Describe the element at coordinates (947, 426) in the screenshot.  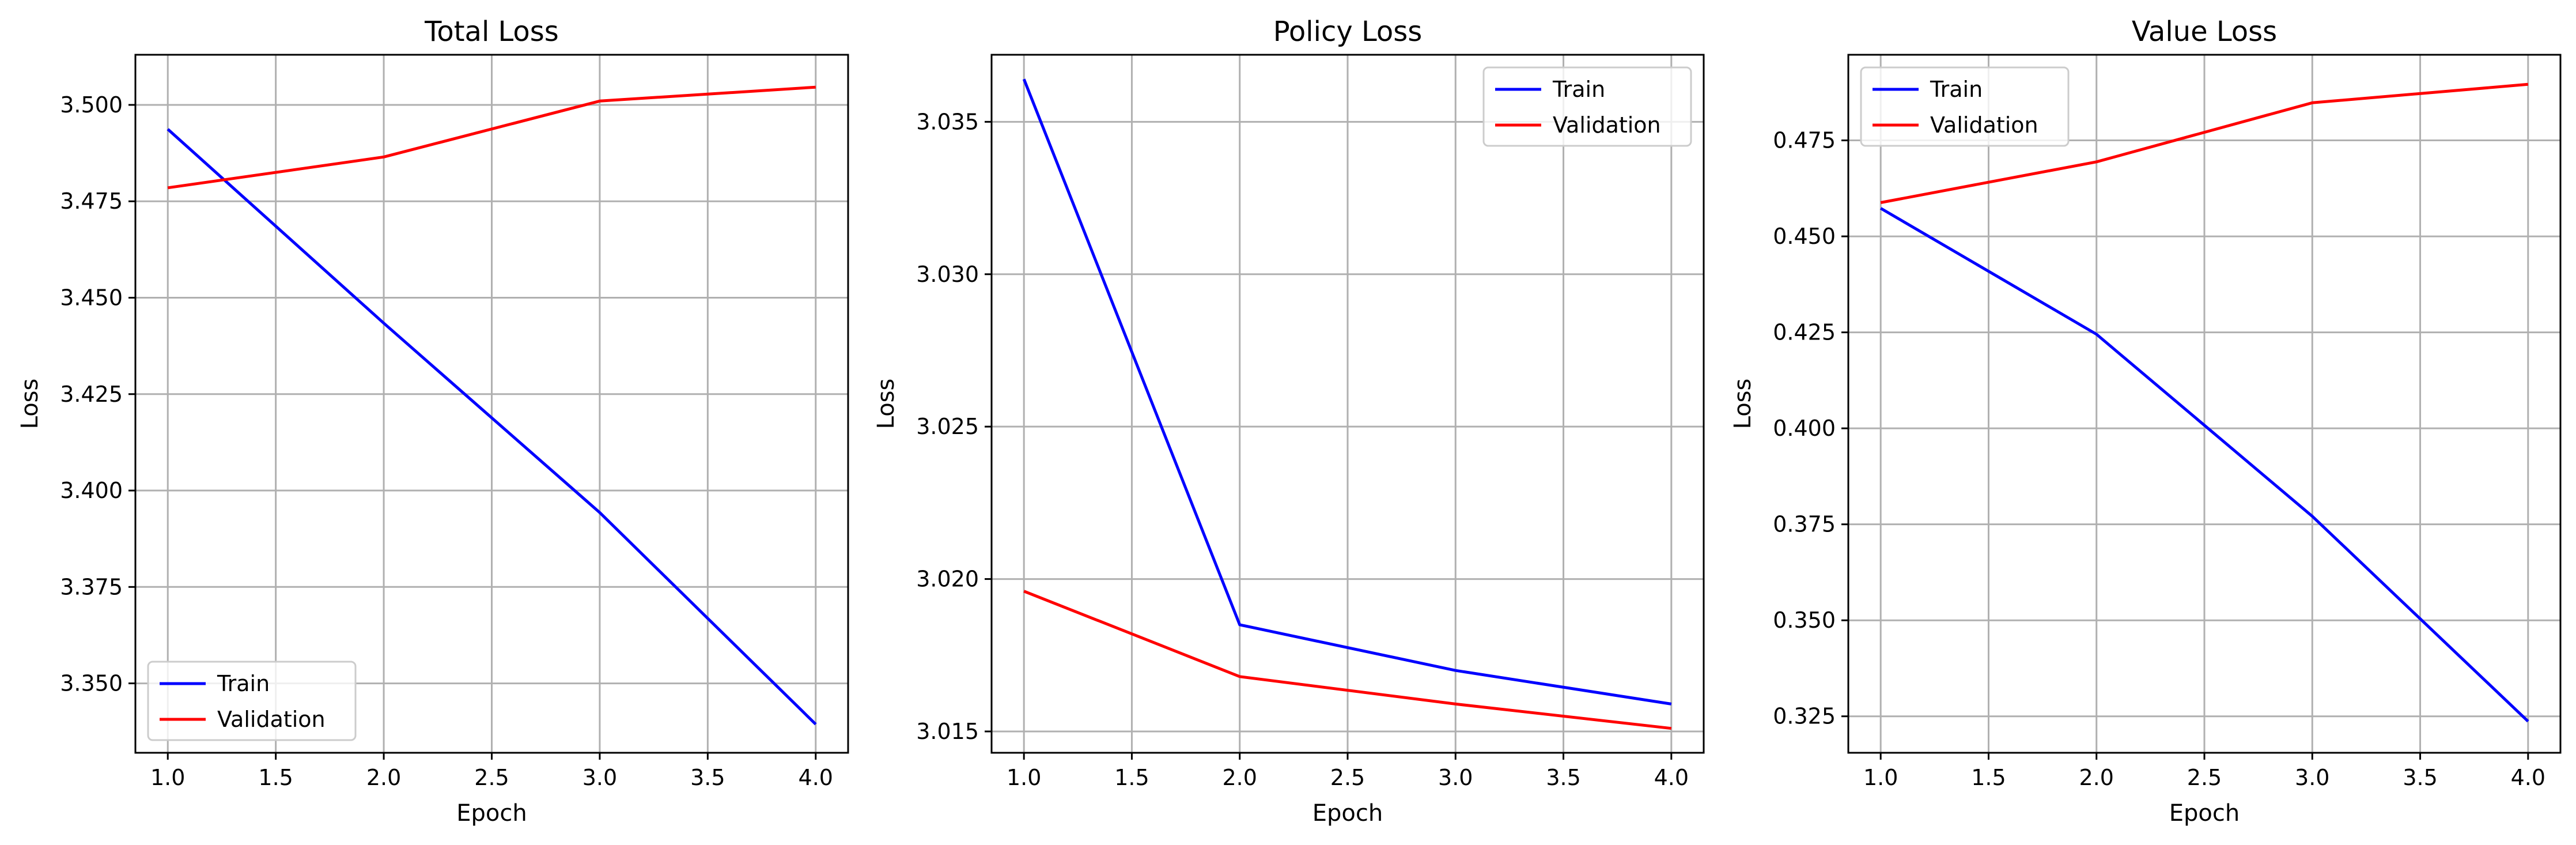
I see `y-tick-label: 3.025` at that location.